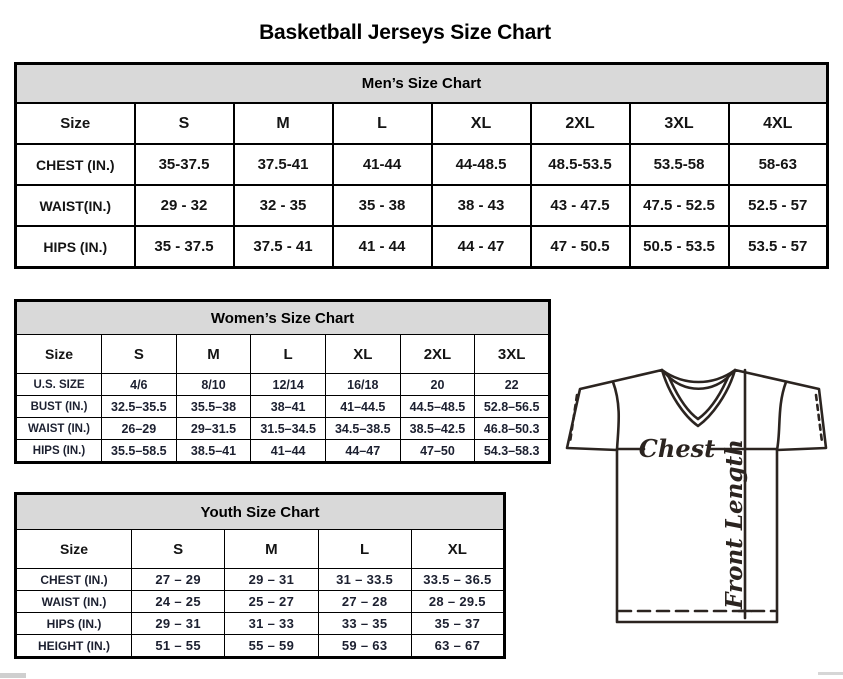  Describe the element at coordinates (679, 123) in the screenshot. I see `men-column-header-6: 3XL` at that location.